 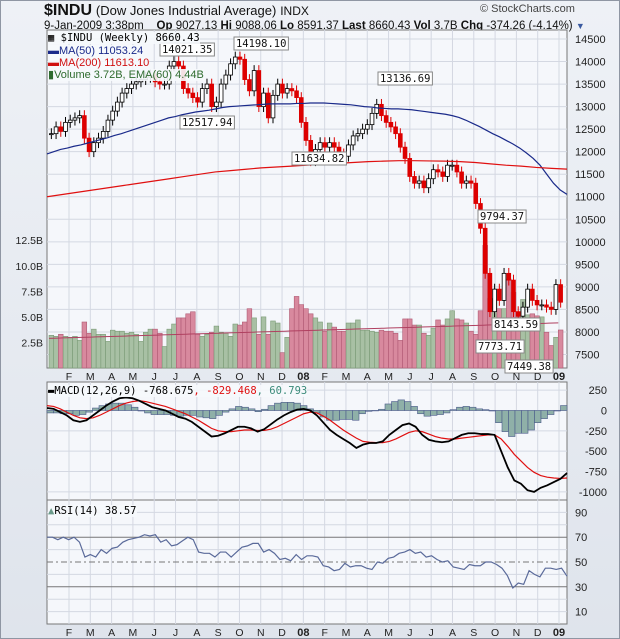 What do you see at coordinates (502, 217) in the screenshot?
I see `svg-text: 9794.37` at bounding box center [502, 217].